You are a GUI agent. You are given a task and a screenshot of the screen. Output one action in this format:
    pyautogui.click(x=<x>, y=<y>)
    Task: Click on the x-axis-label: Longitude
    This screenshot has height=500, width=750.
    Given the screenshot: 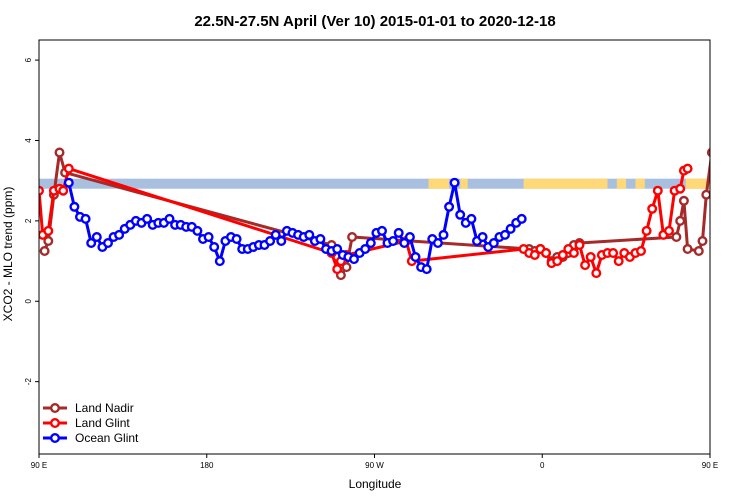 What is the action you would take?
    pyautogui.click(x=375, y=484)
    